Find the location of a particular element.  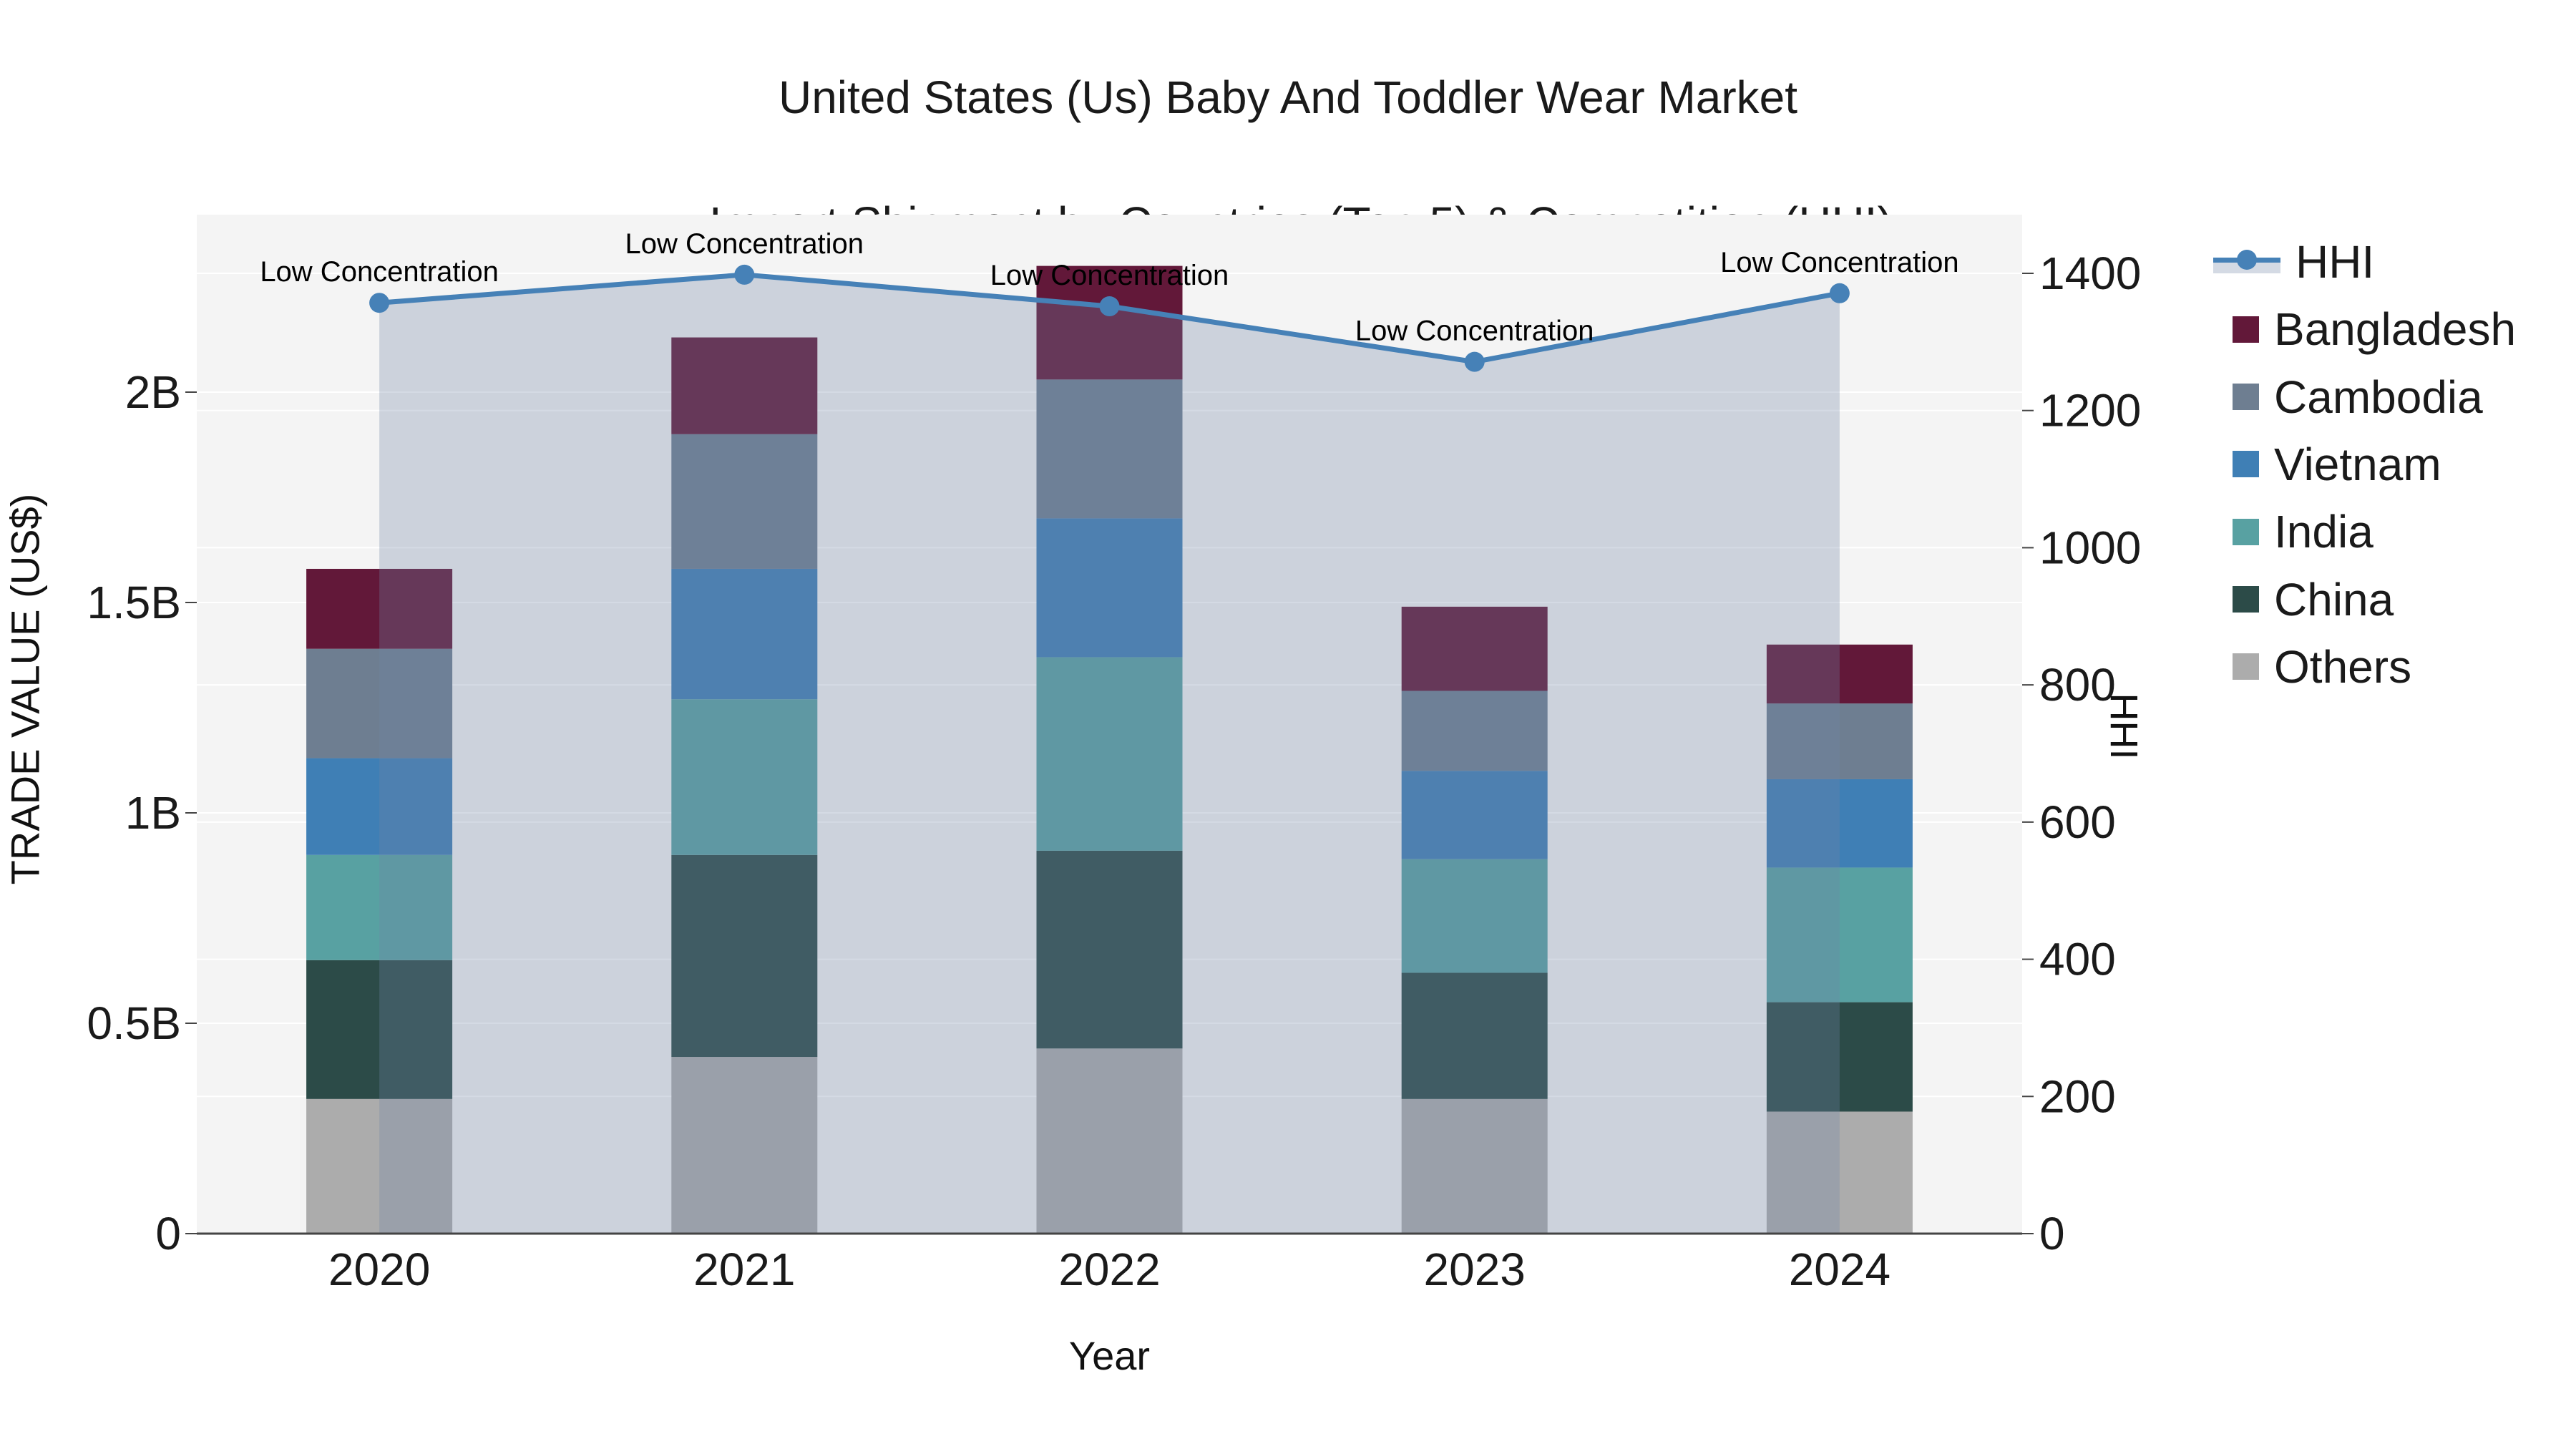

annotation-2024: Low Concentration is located at coordinates (1839, 262).